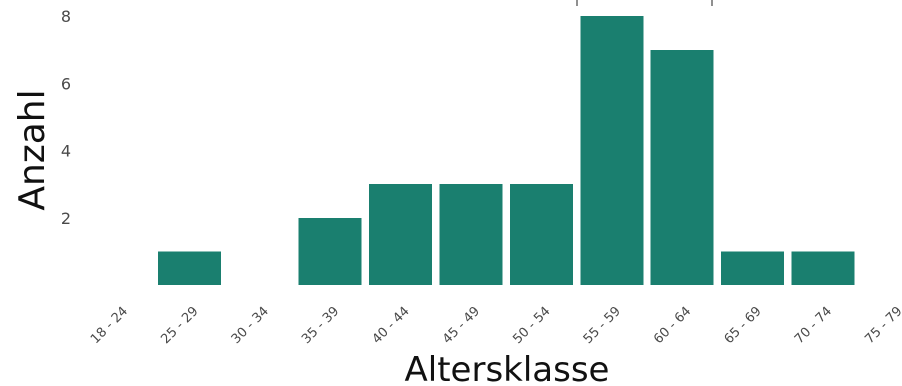  I want to click on y-tick-label: 2, so click(66, 218).